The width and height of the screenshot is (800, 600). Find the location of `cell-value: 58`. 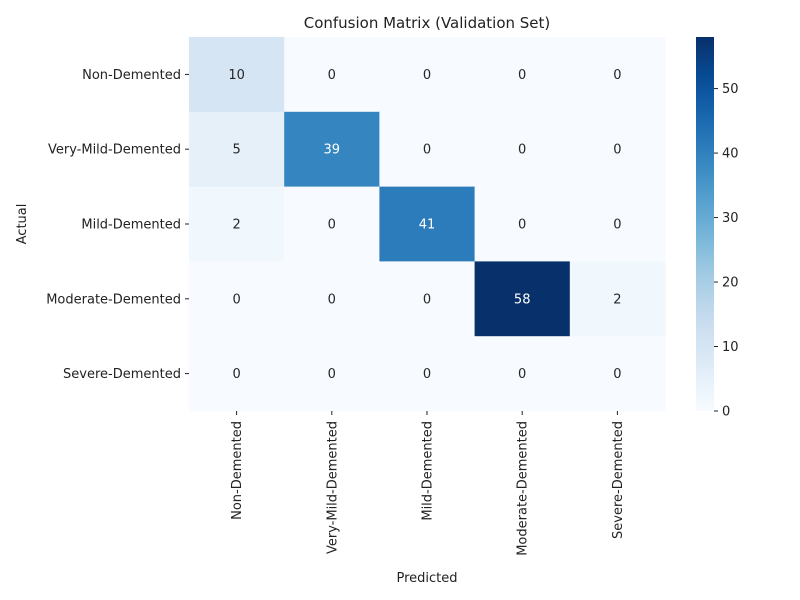

cell-value: 58 is located at coordinates (522, 299).